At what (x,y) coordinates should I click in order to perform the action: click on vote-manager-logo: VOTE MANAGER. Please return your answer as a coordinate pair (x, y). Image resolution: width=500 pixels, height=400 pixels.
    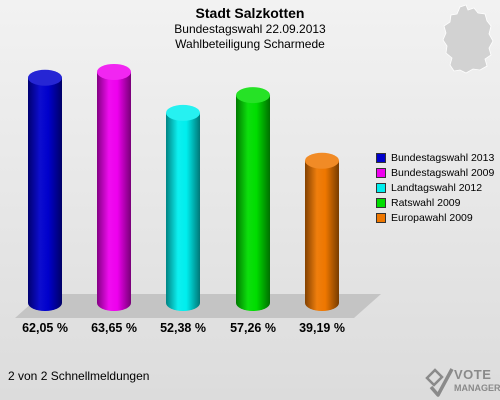
    Looking at the image, I should click on (462, 382).